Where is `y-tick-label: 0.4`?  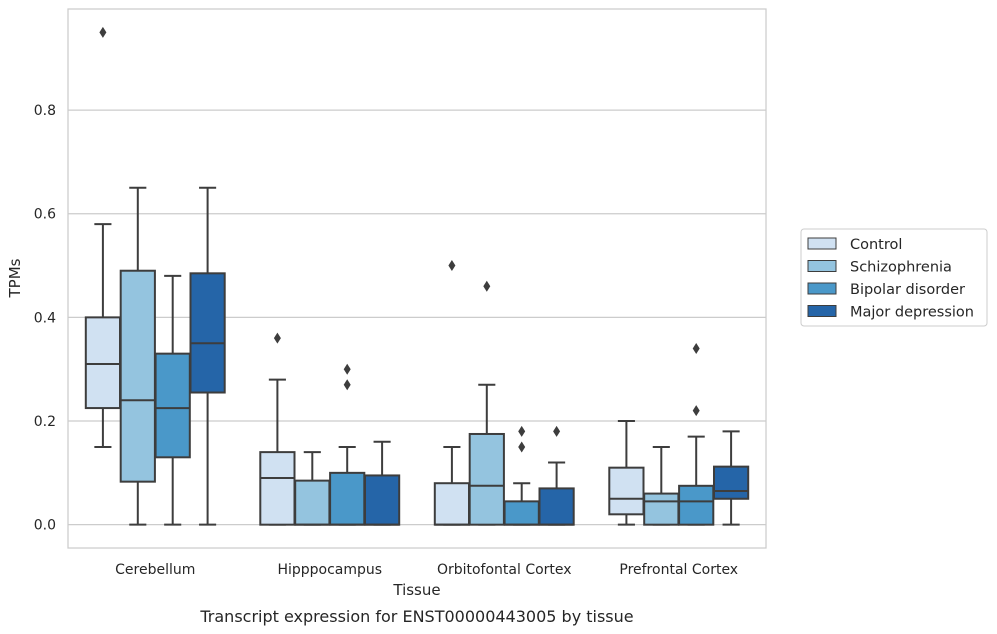 y-tick-label: 0.4 is located at coordinates (45, 318).